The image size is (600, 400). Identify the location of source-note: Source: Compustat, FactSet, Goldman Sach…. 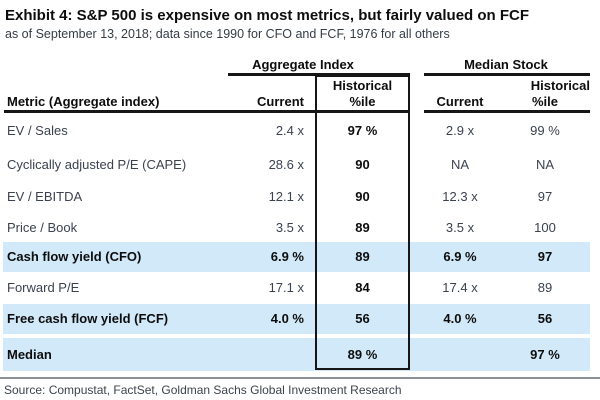
(203, 390).